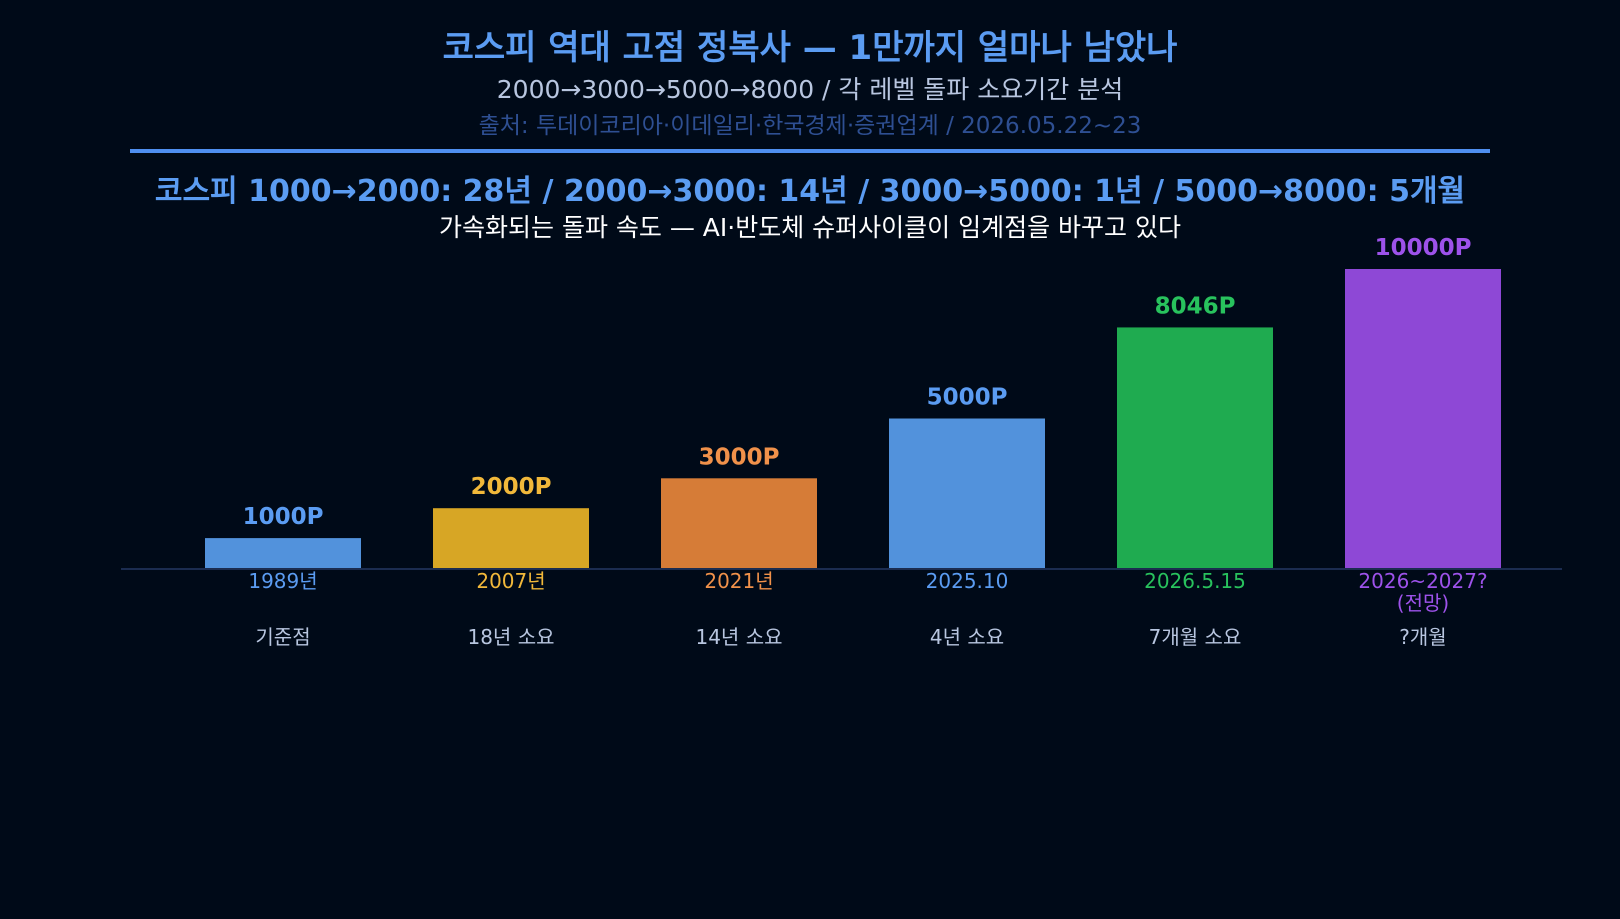  What do you see at coordinates (738, 637) in the screenshot?
I see `duration-label-2: 14년 소요` at bounding box center [738, 637].